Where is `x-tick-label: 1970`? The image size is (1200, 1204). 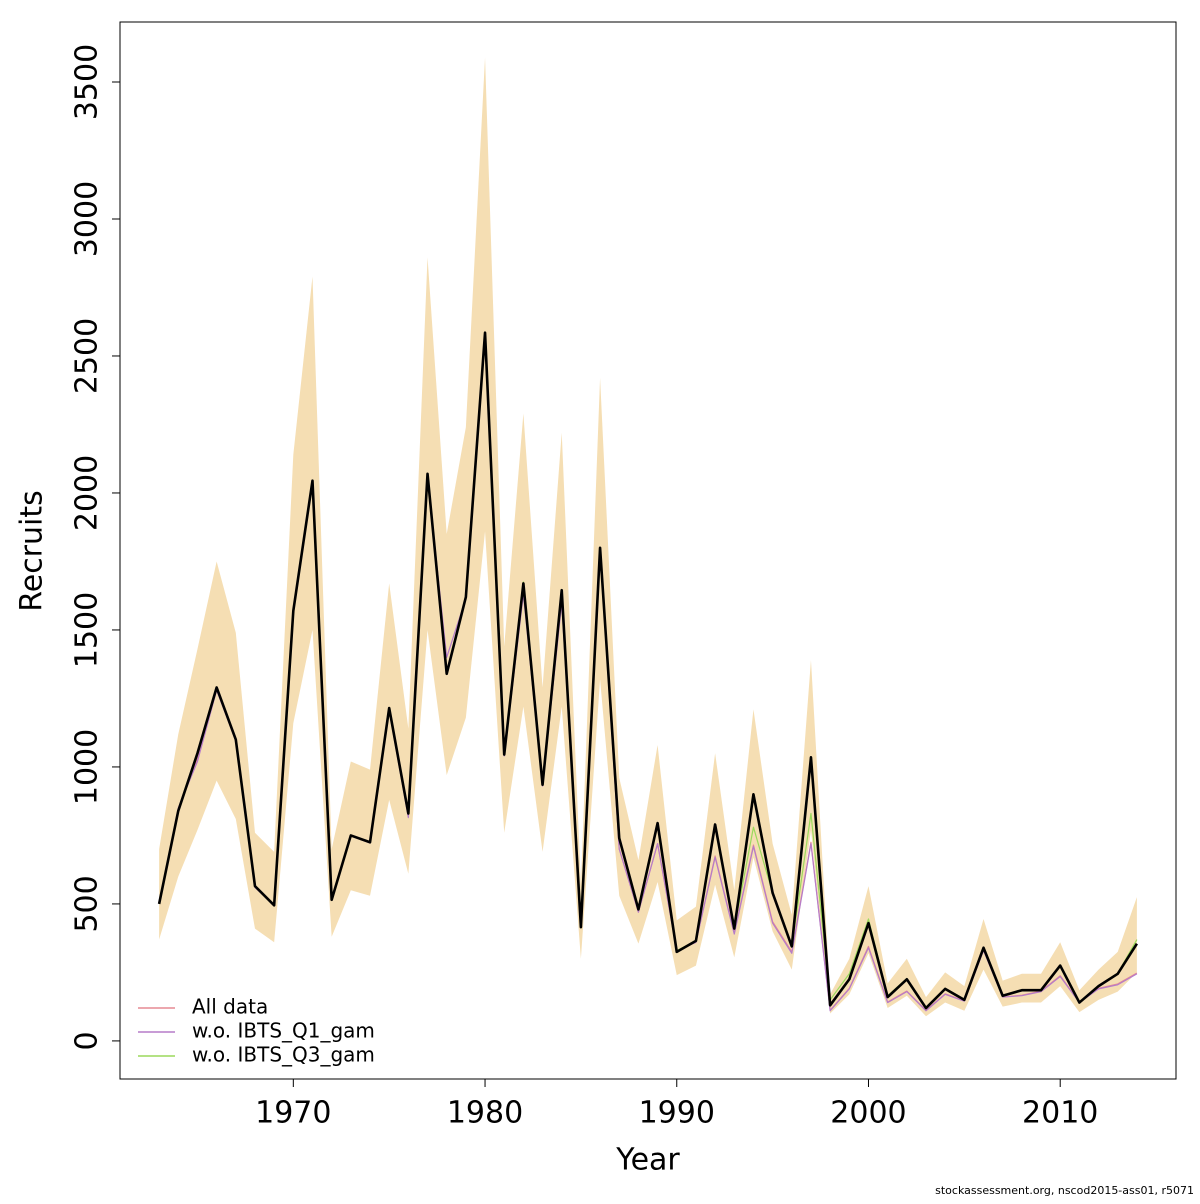 x-tick-label: 1970 is located at coordinates (293, 1113).